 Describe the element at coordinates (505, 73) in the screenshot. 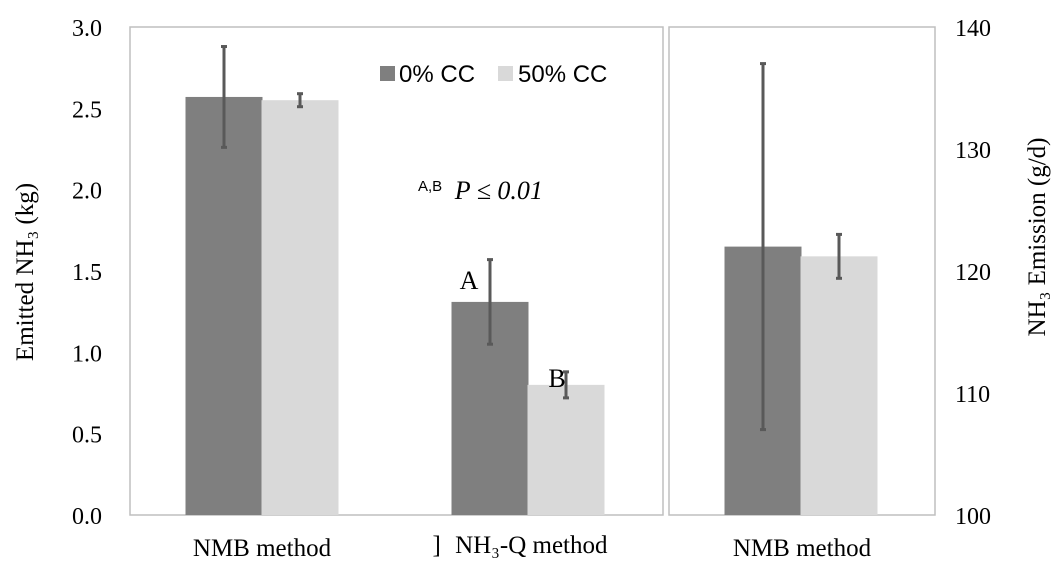

I see `legend-swatch-50cc` at that location.